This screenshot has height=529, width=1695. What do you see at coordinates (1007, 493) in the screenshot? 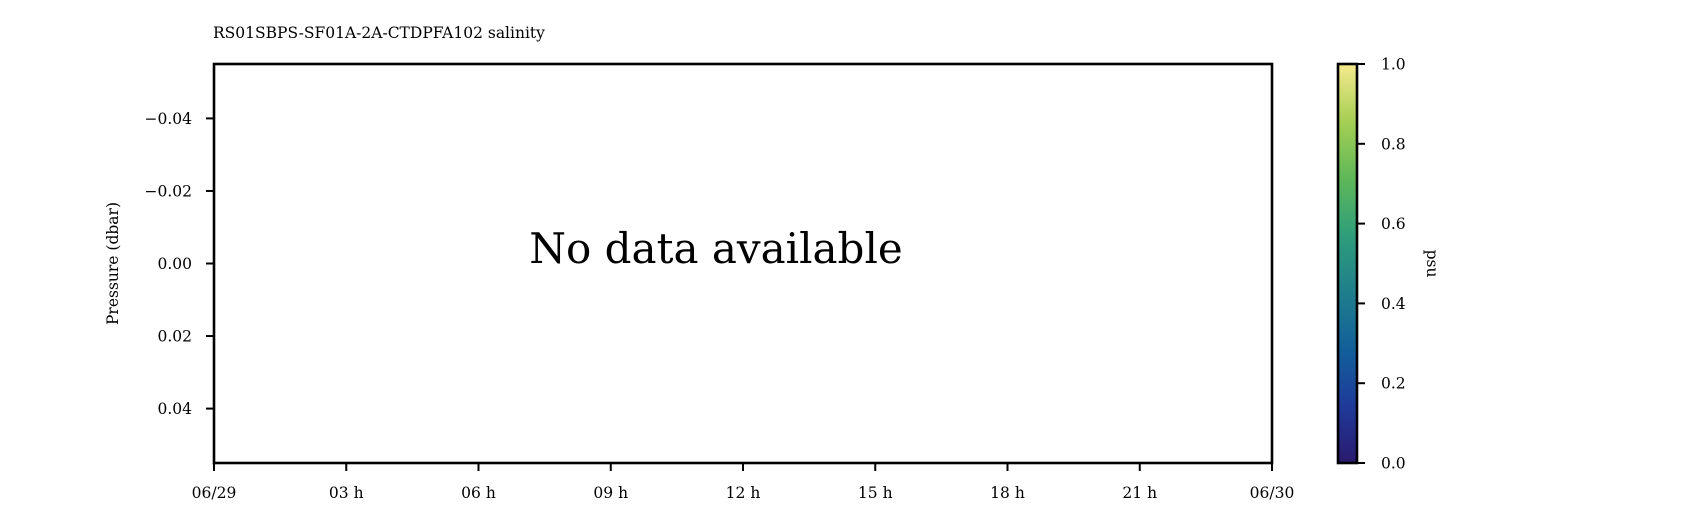
I see `x-tick-label: 18 h` at bounding box center [1007, 493].